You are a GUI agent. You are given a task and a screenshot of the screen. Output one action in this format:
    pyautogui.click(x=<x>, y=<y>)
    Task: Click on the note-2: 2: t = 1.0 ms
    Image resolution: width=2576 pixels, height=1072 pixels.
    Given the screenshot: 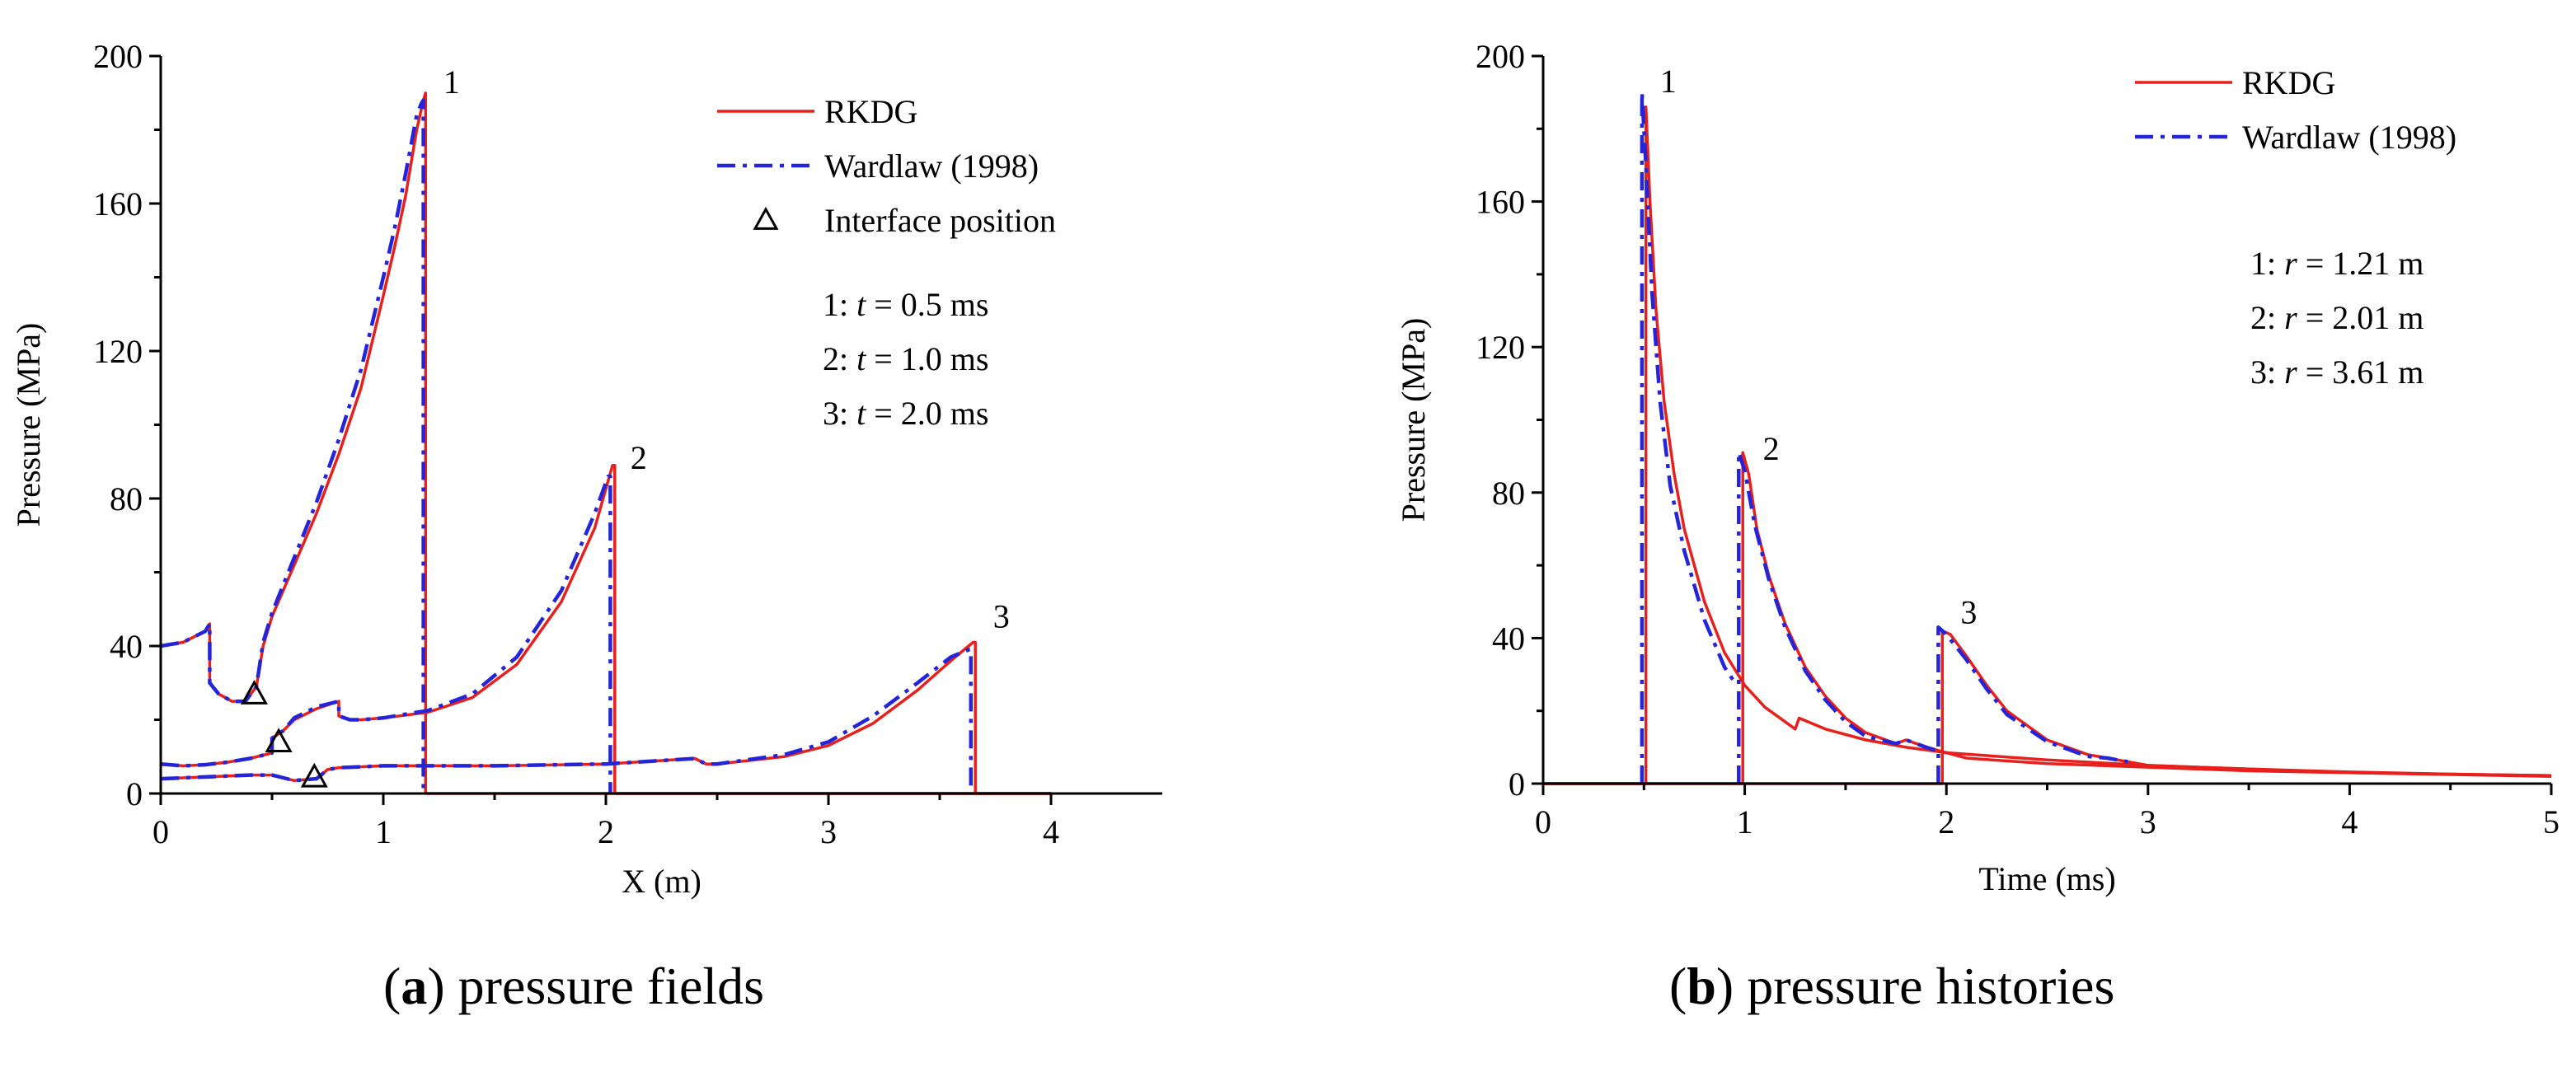 What is the action you would take?
    pyautogui.click(x=906, y=358)
    